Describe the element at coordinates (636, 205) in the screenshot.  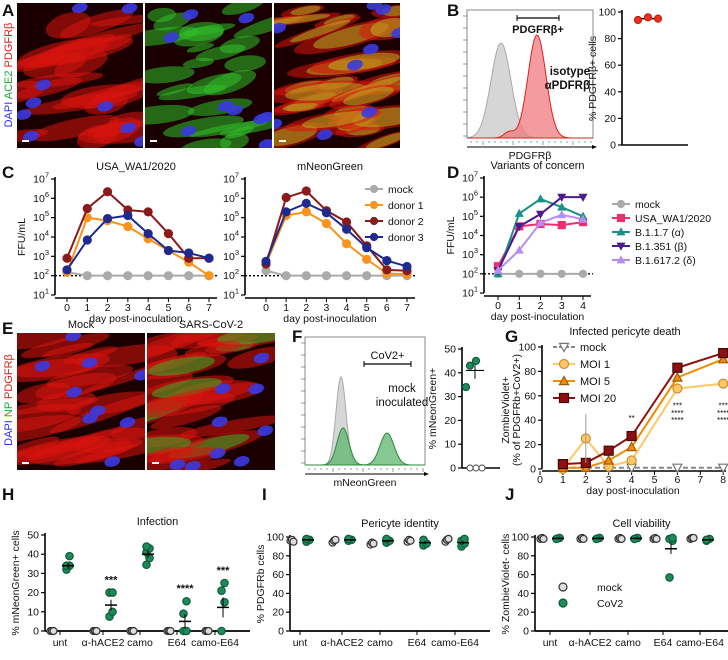
I see `legend-item: mock` at that location.